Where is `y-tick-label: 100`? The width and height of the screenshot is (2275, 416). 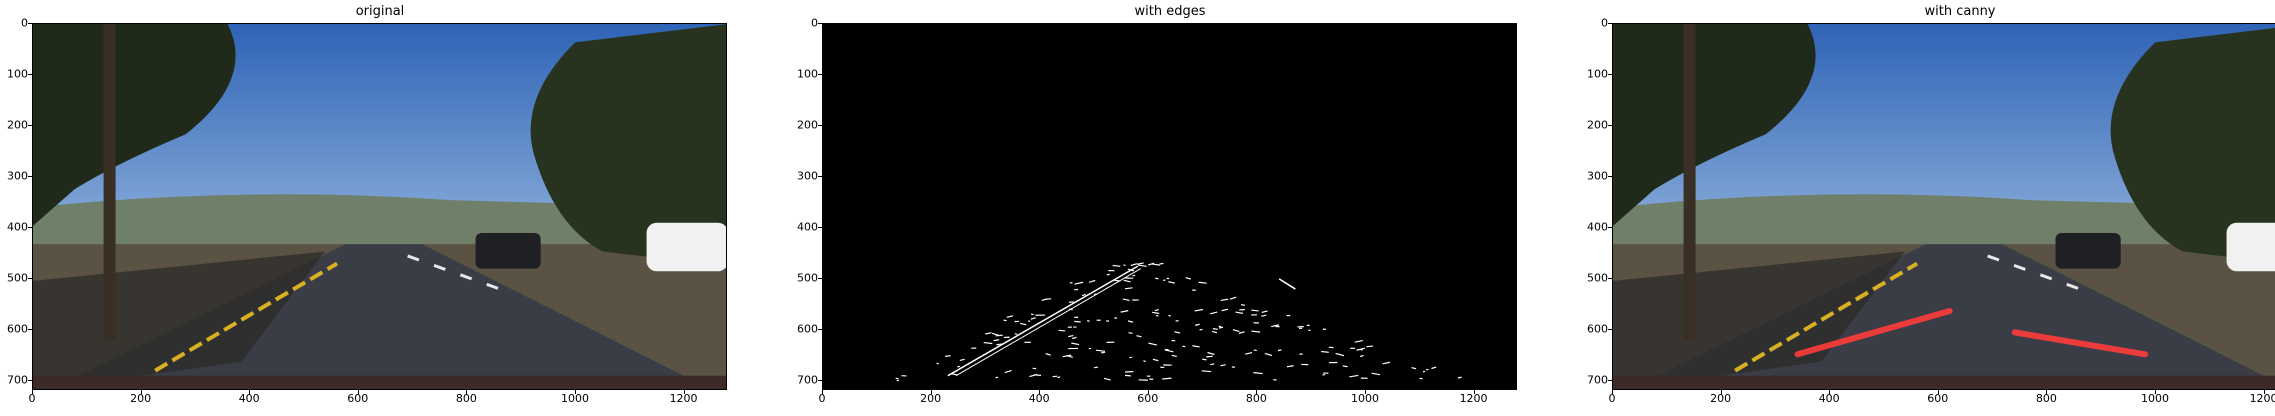
y-tick-label: 100 is located at coordinates (1597, 74).